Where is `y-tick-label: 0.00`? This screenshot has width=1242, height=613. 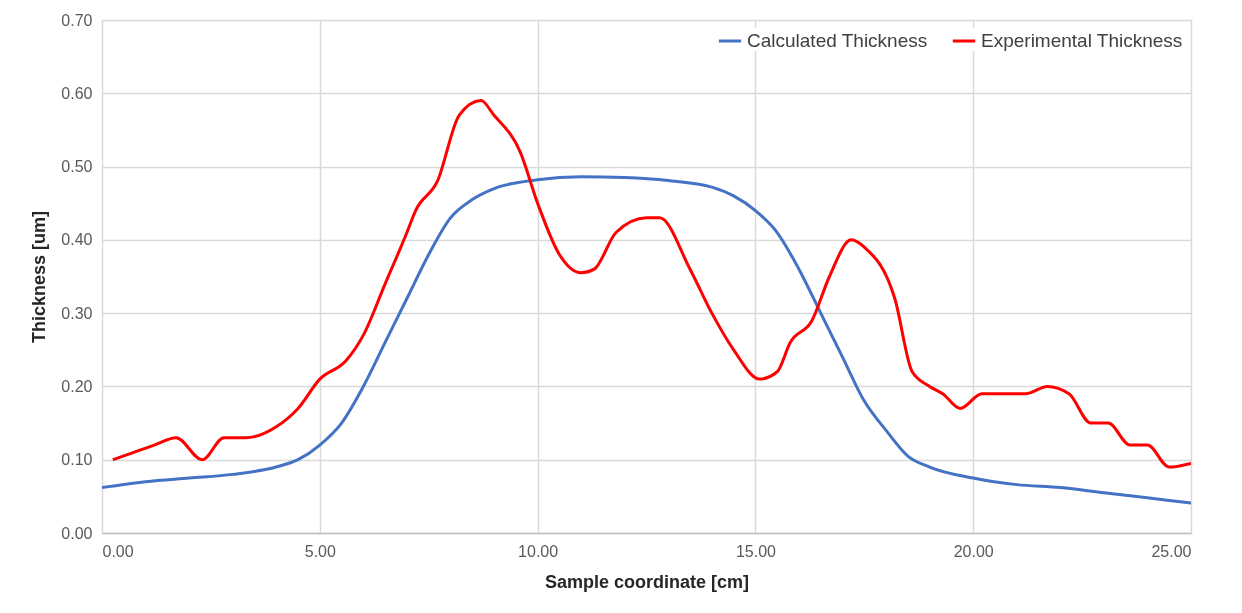
y-tick-label: 0.00 is located at coordinates (77, 533).